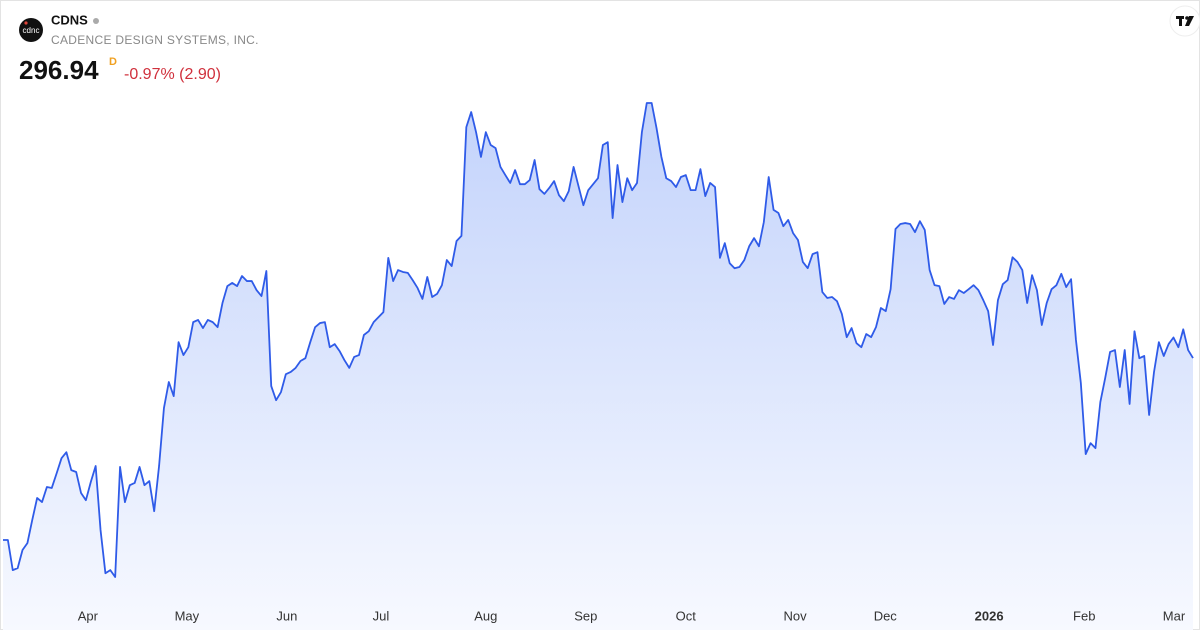 Image resolution: width=1200 pixels, height=630 pixels. Describe the element at coordinates (381, 615) in the screenshot. I see `x-tick-label: Jul` at that location.